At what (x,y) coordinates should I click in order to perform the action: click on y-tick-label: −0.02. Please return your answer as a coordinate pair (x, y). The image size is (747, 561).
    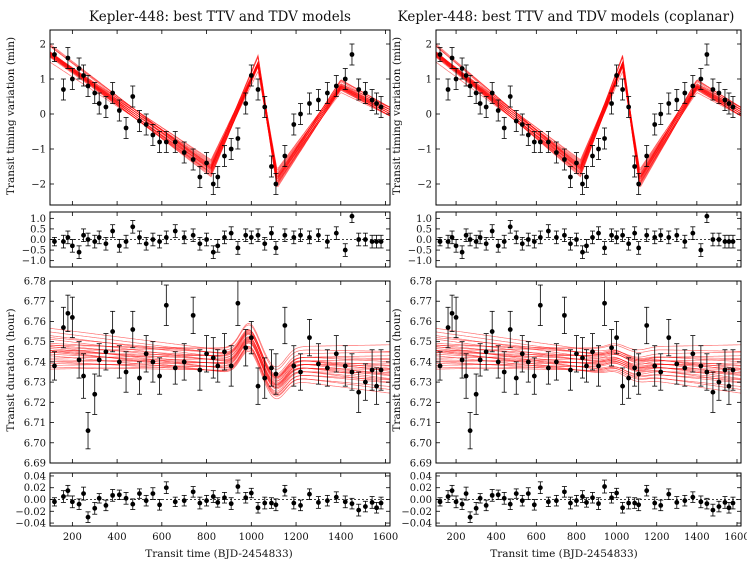
    Looking at the image, I should click on (30, 512).